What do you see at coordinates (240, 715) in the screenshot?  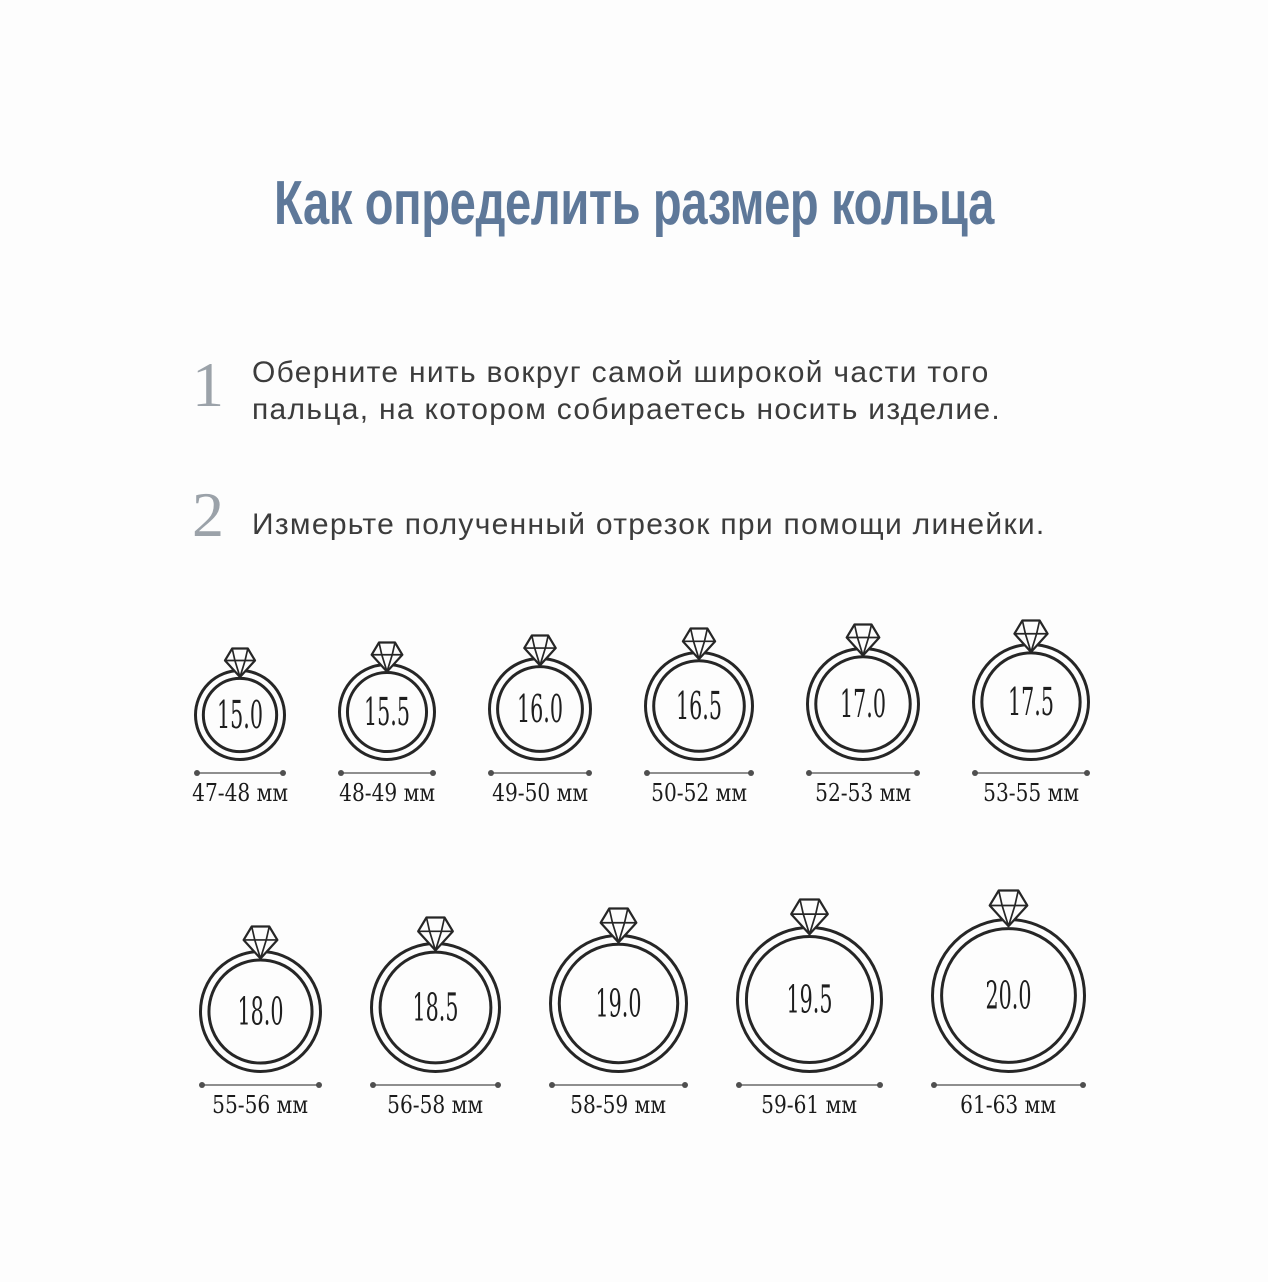 I see `ring-size-label: 15.0` at bounding box center [240, 715].